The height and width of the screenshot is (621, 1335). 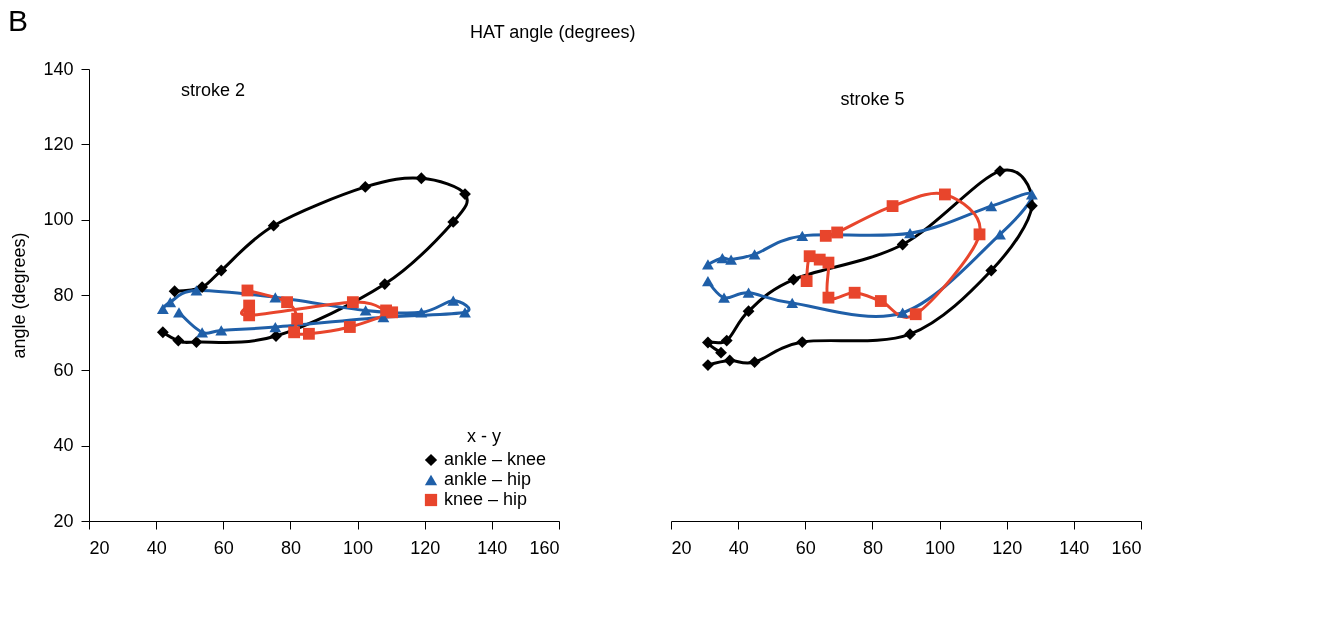 I want to click on text: stroke 5, so click(x=872, y=99).